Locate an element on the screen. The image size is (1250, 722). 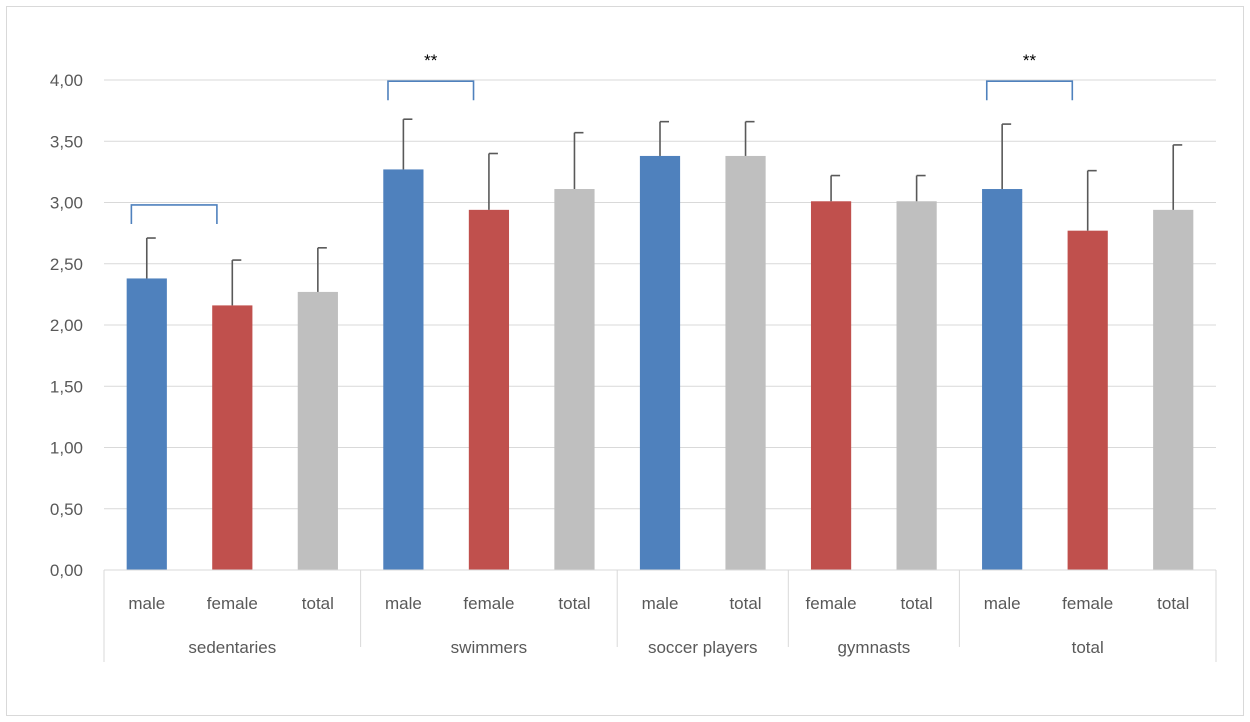
bar-total-male is located at coordinates (1002, 379).